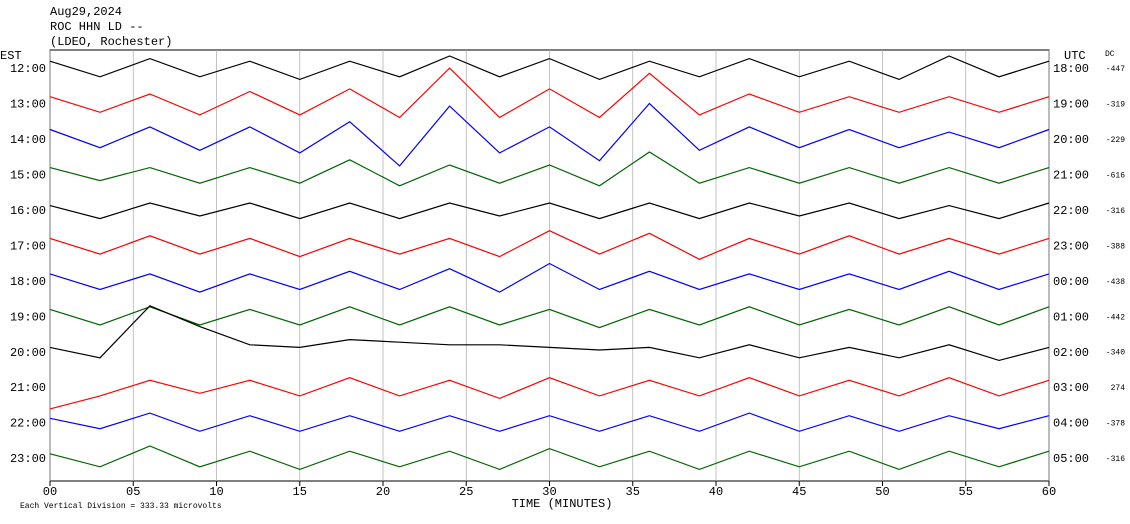 The image size is (1130, 524). I want to click on right-axis-label: UTC, so click(1075, 56).